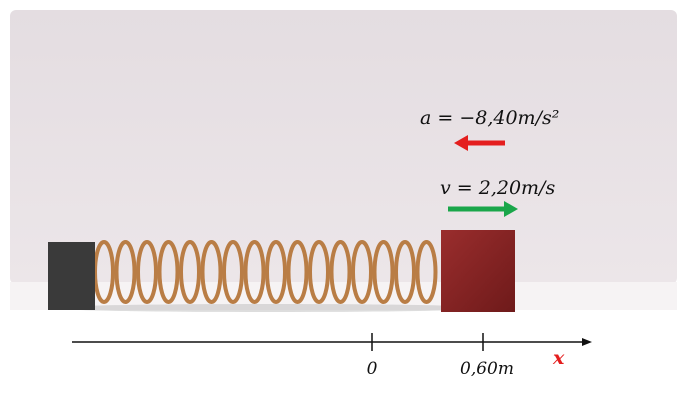  Describe the element at coordinates (478, 271) in the screenshot. I see `mass-block` at that location.